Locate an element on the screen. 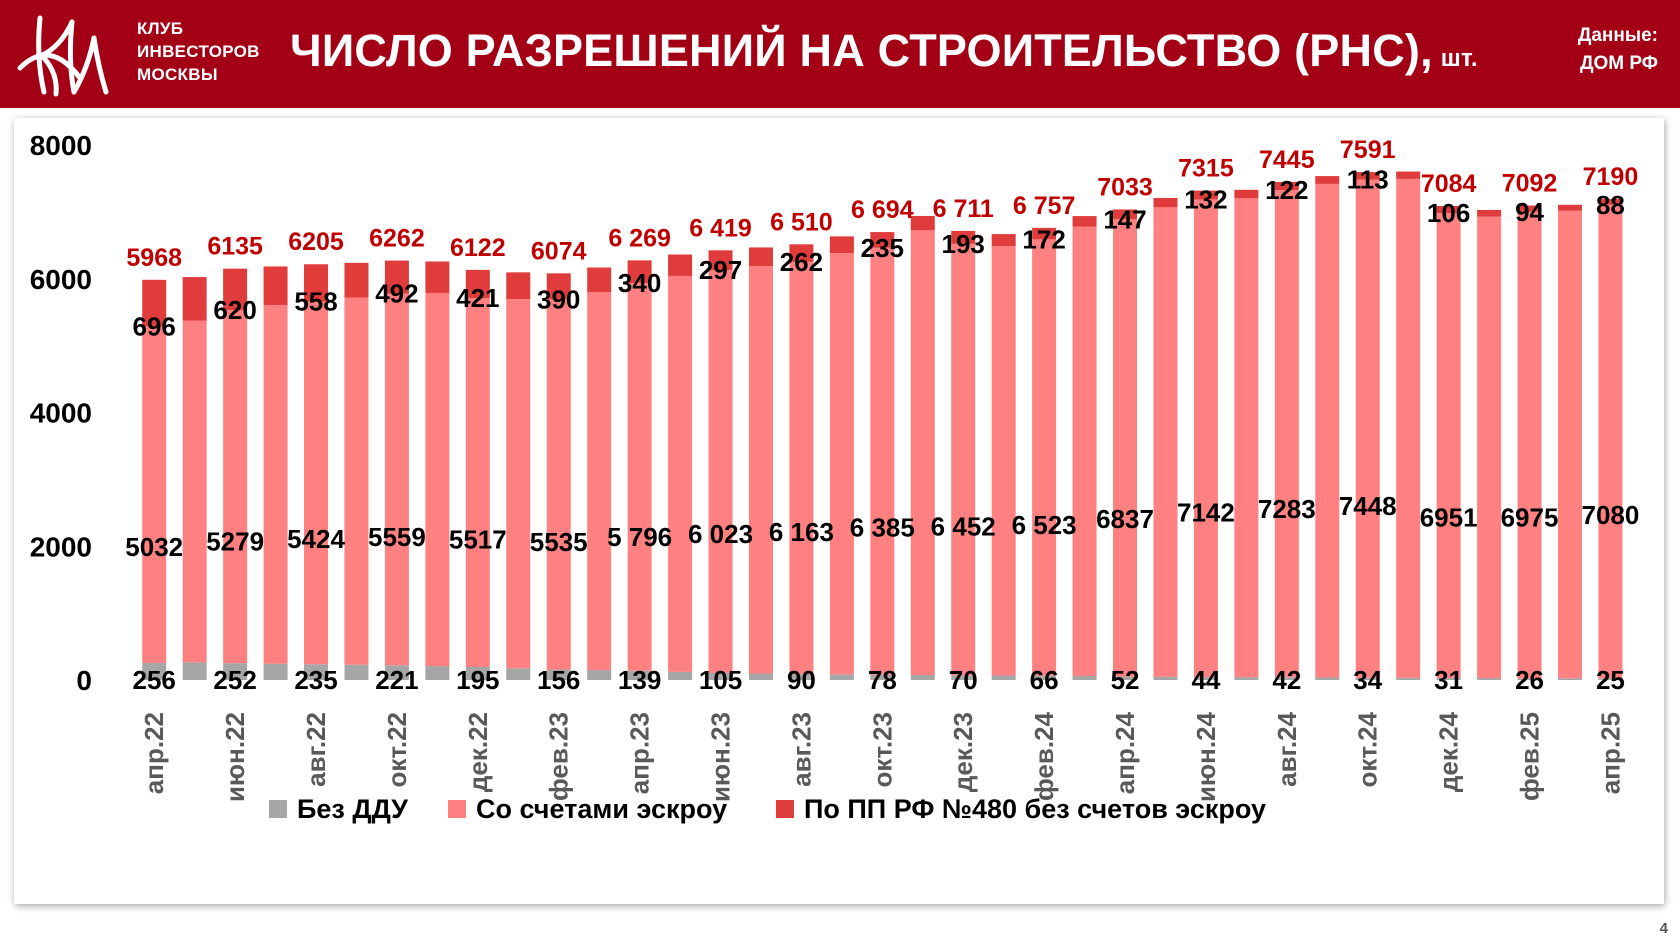 The image size is (1680, 945). x-tick-label: апр.24 is located at coordinates (1125, 752).